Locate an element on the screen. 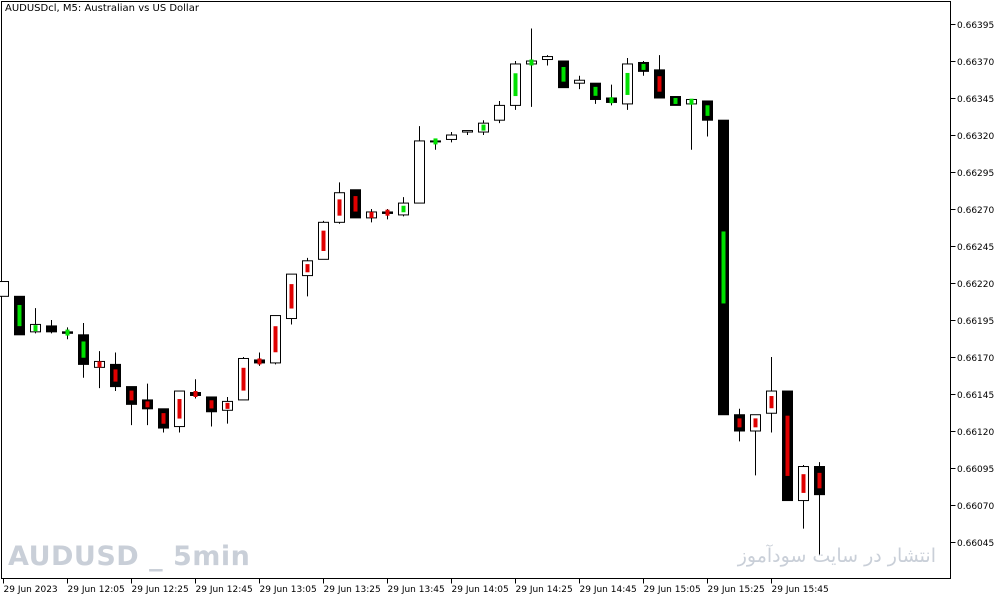 The height and width of the screenshot is (600, 1003). watermark-symbol-timeframe: AUDUSD _ 5min is located at coordinates (129, 556).